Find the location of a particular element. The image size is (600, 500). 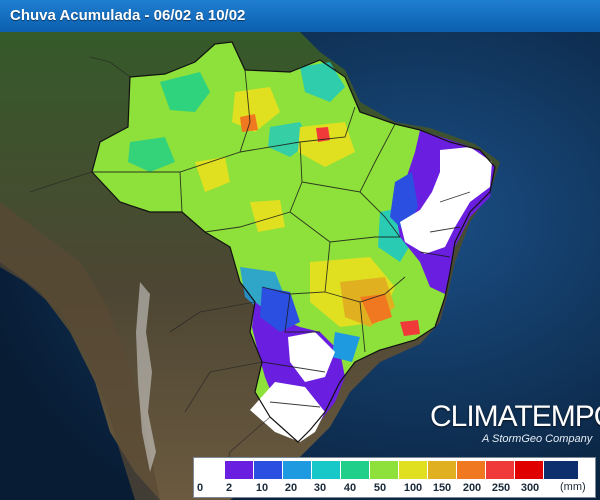

legend-label: 300 is located at coordinates (530, 488).